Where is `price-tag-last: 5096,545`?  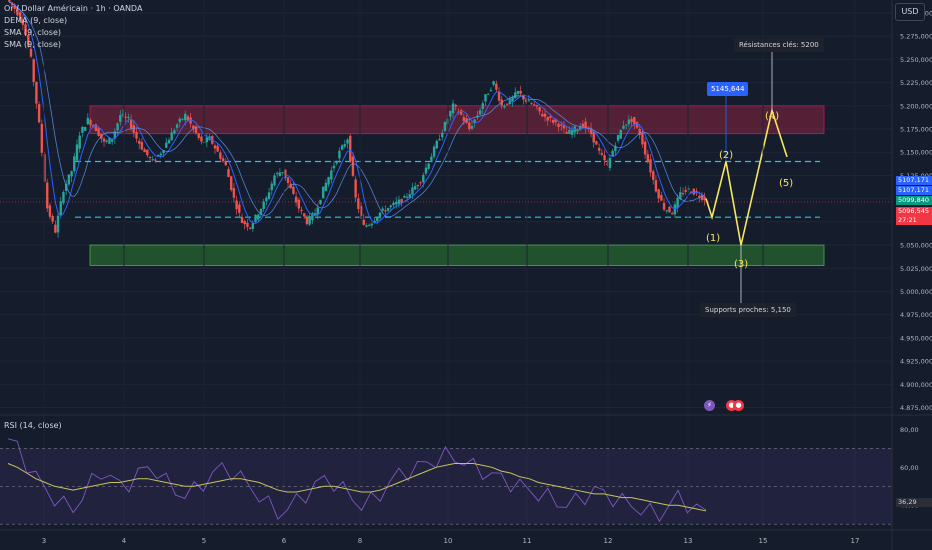 price-tag-last: 5096,545 is located at coordinates (914, 211).